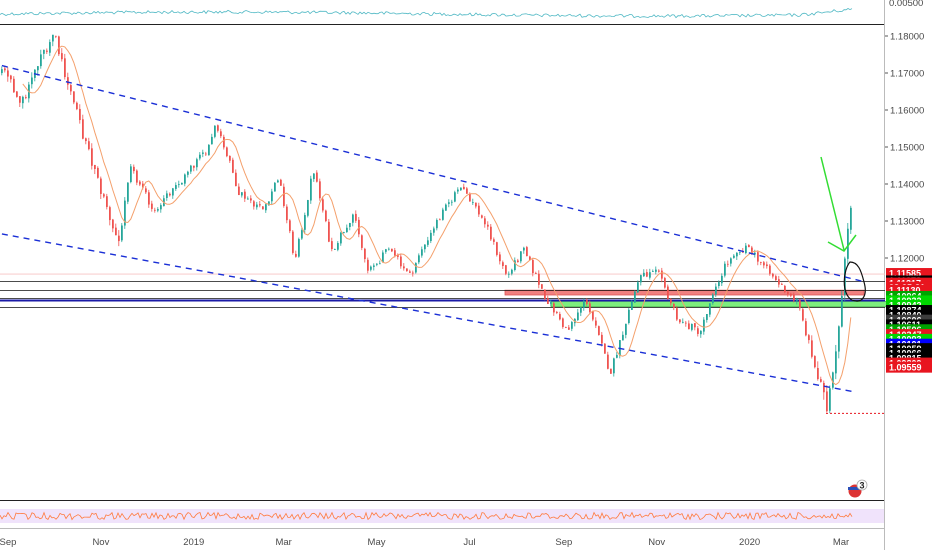 The image size is (932, 550). Describe the element at coordinates (909, 274) in the screenshot. I see `price-badge` at that location.